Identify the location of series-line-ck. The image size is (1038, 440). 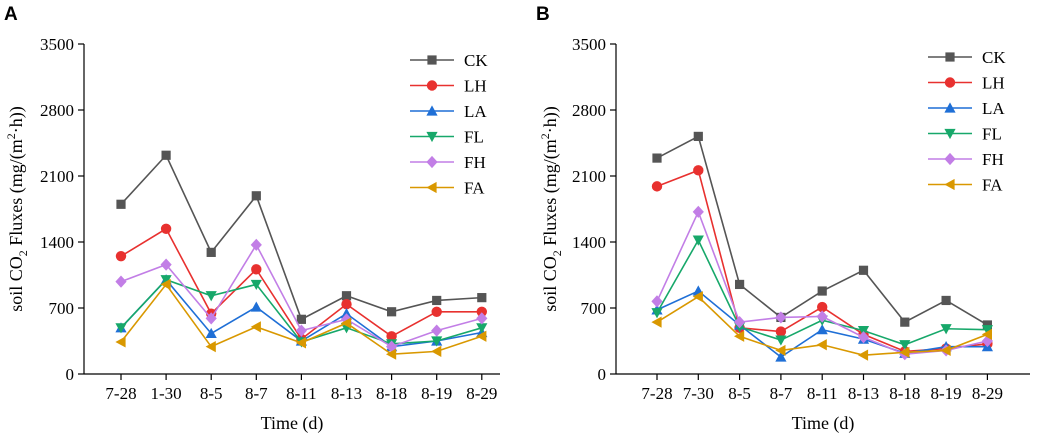
(301, 237).